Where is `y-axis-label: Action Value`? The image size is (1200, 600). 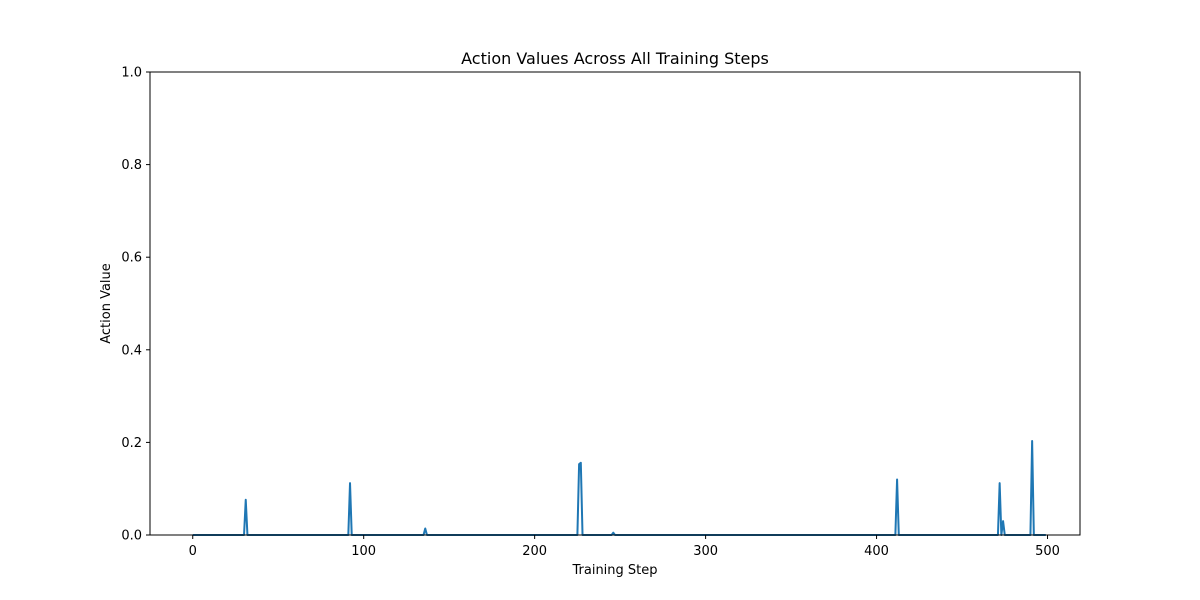 y-axis-label: Action Value is located at coordinates (106, 303).